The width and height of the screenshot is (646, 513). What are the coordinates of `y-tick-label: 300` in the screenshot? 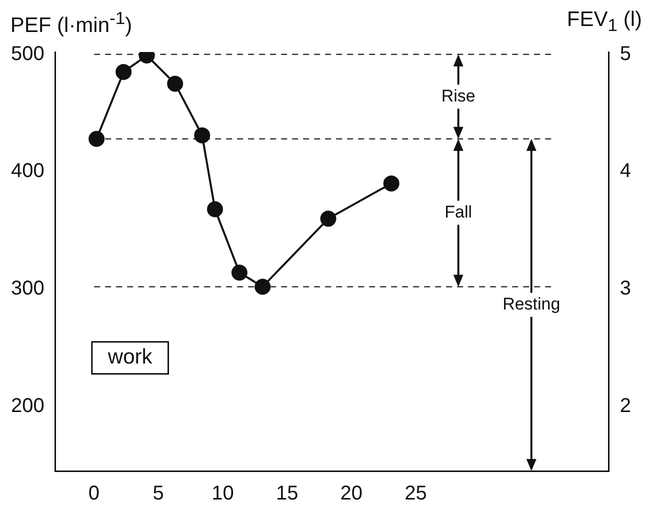 It's located at (27, 289).